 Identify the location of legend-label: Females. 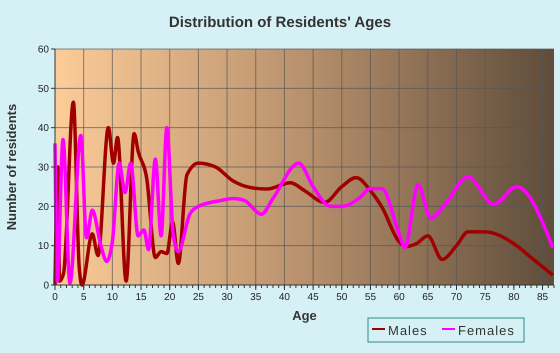
(486, 330).